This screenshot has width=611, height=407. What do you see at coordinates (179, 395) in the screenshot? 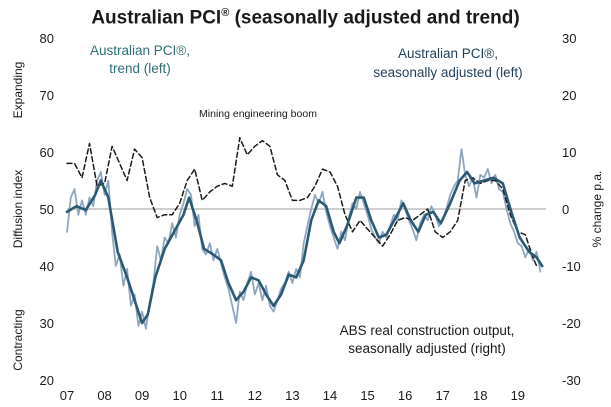
I see `x-tick-label: 10` at bounding box center [179, 395].